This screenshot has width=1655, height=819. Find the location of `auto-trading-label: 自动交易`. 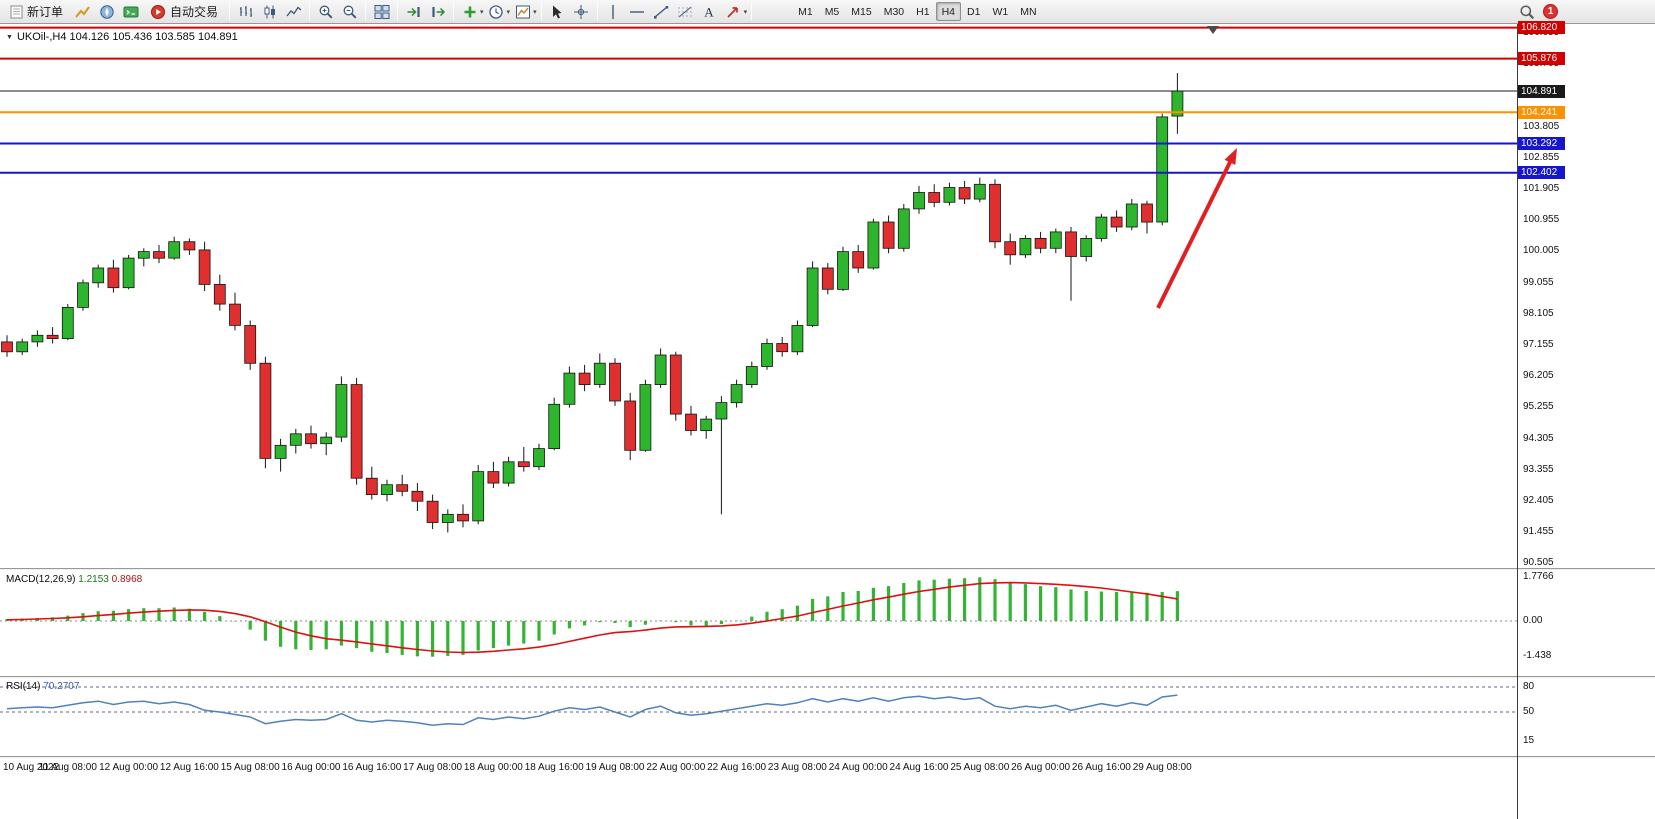

auto-trading-label: 自动交易 is located at coordinates (194, 12).